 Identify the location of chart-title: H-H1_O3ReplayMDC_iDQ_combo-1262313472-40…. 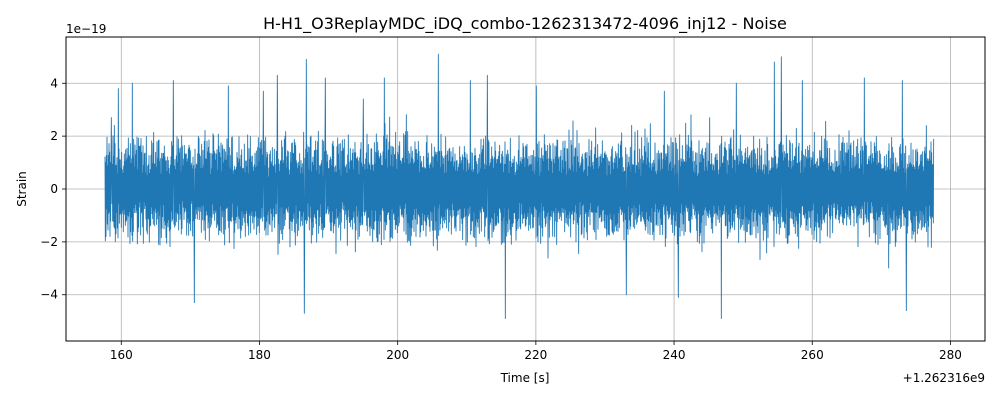
(525, 24).